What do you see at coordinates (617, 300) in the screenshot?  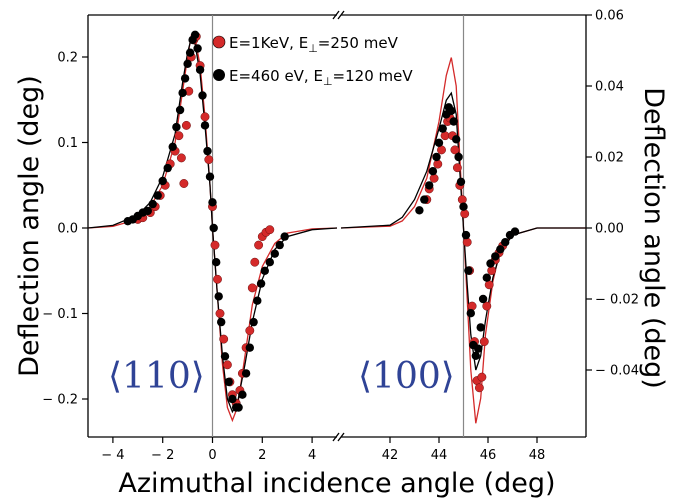 I see `y-tick-label: − 0.02` at bounding box center [617, 300].